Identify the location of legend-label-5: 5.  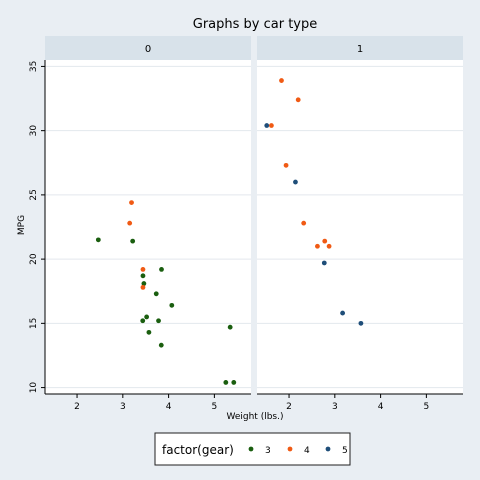
(345, 451).